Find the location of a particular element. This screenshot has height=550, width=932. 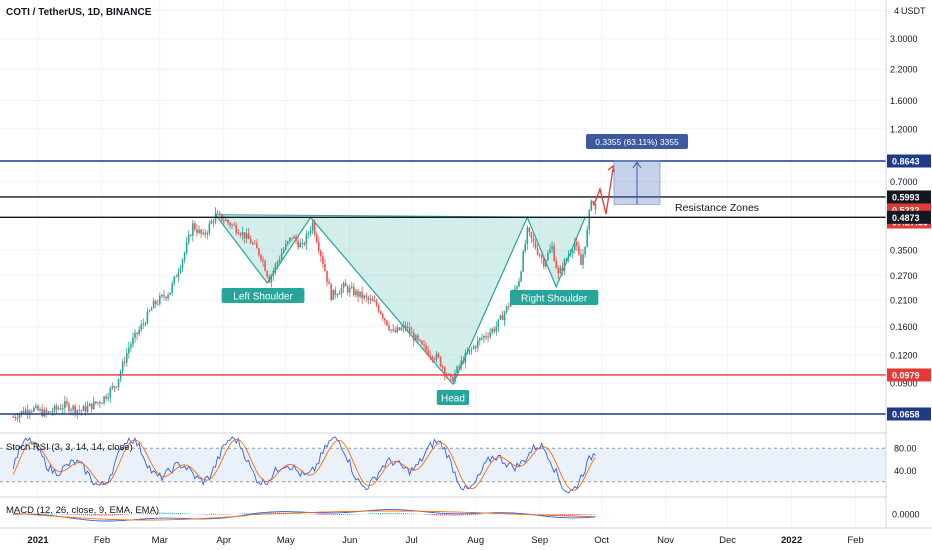

time-tick-label: Dec is located at coordinates (727, 540).